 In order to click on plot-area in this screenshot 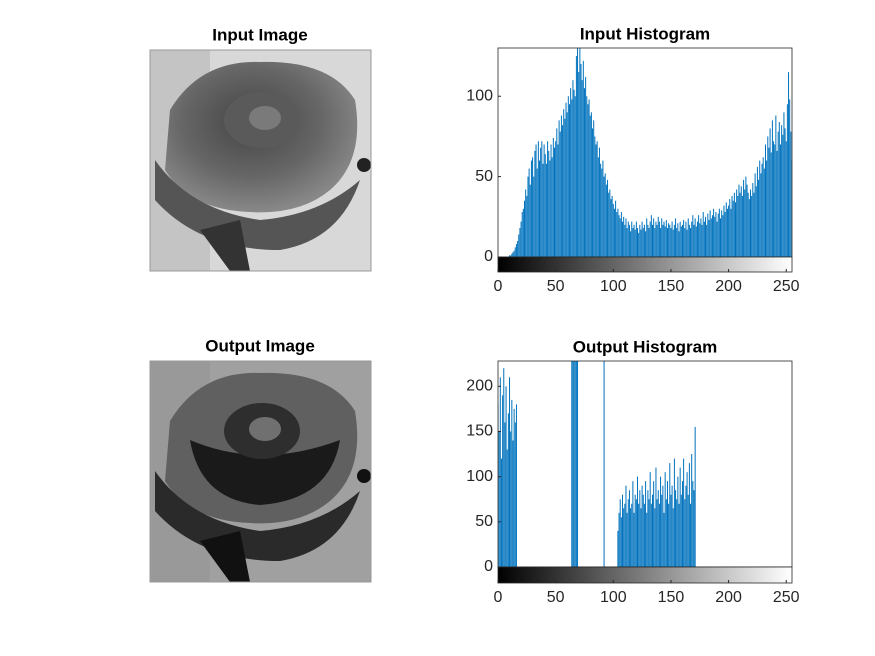, I will do `click(645, 152)`.